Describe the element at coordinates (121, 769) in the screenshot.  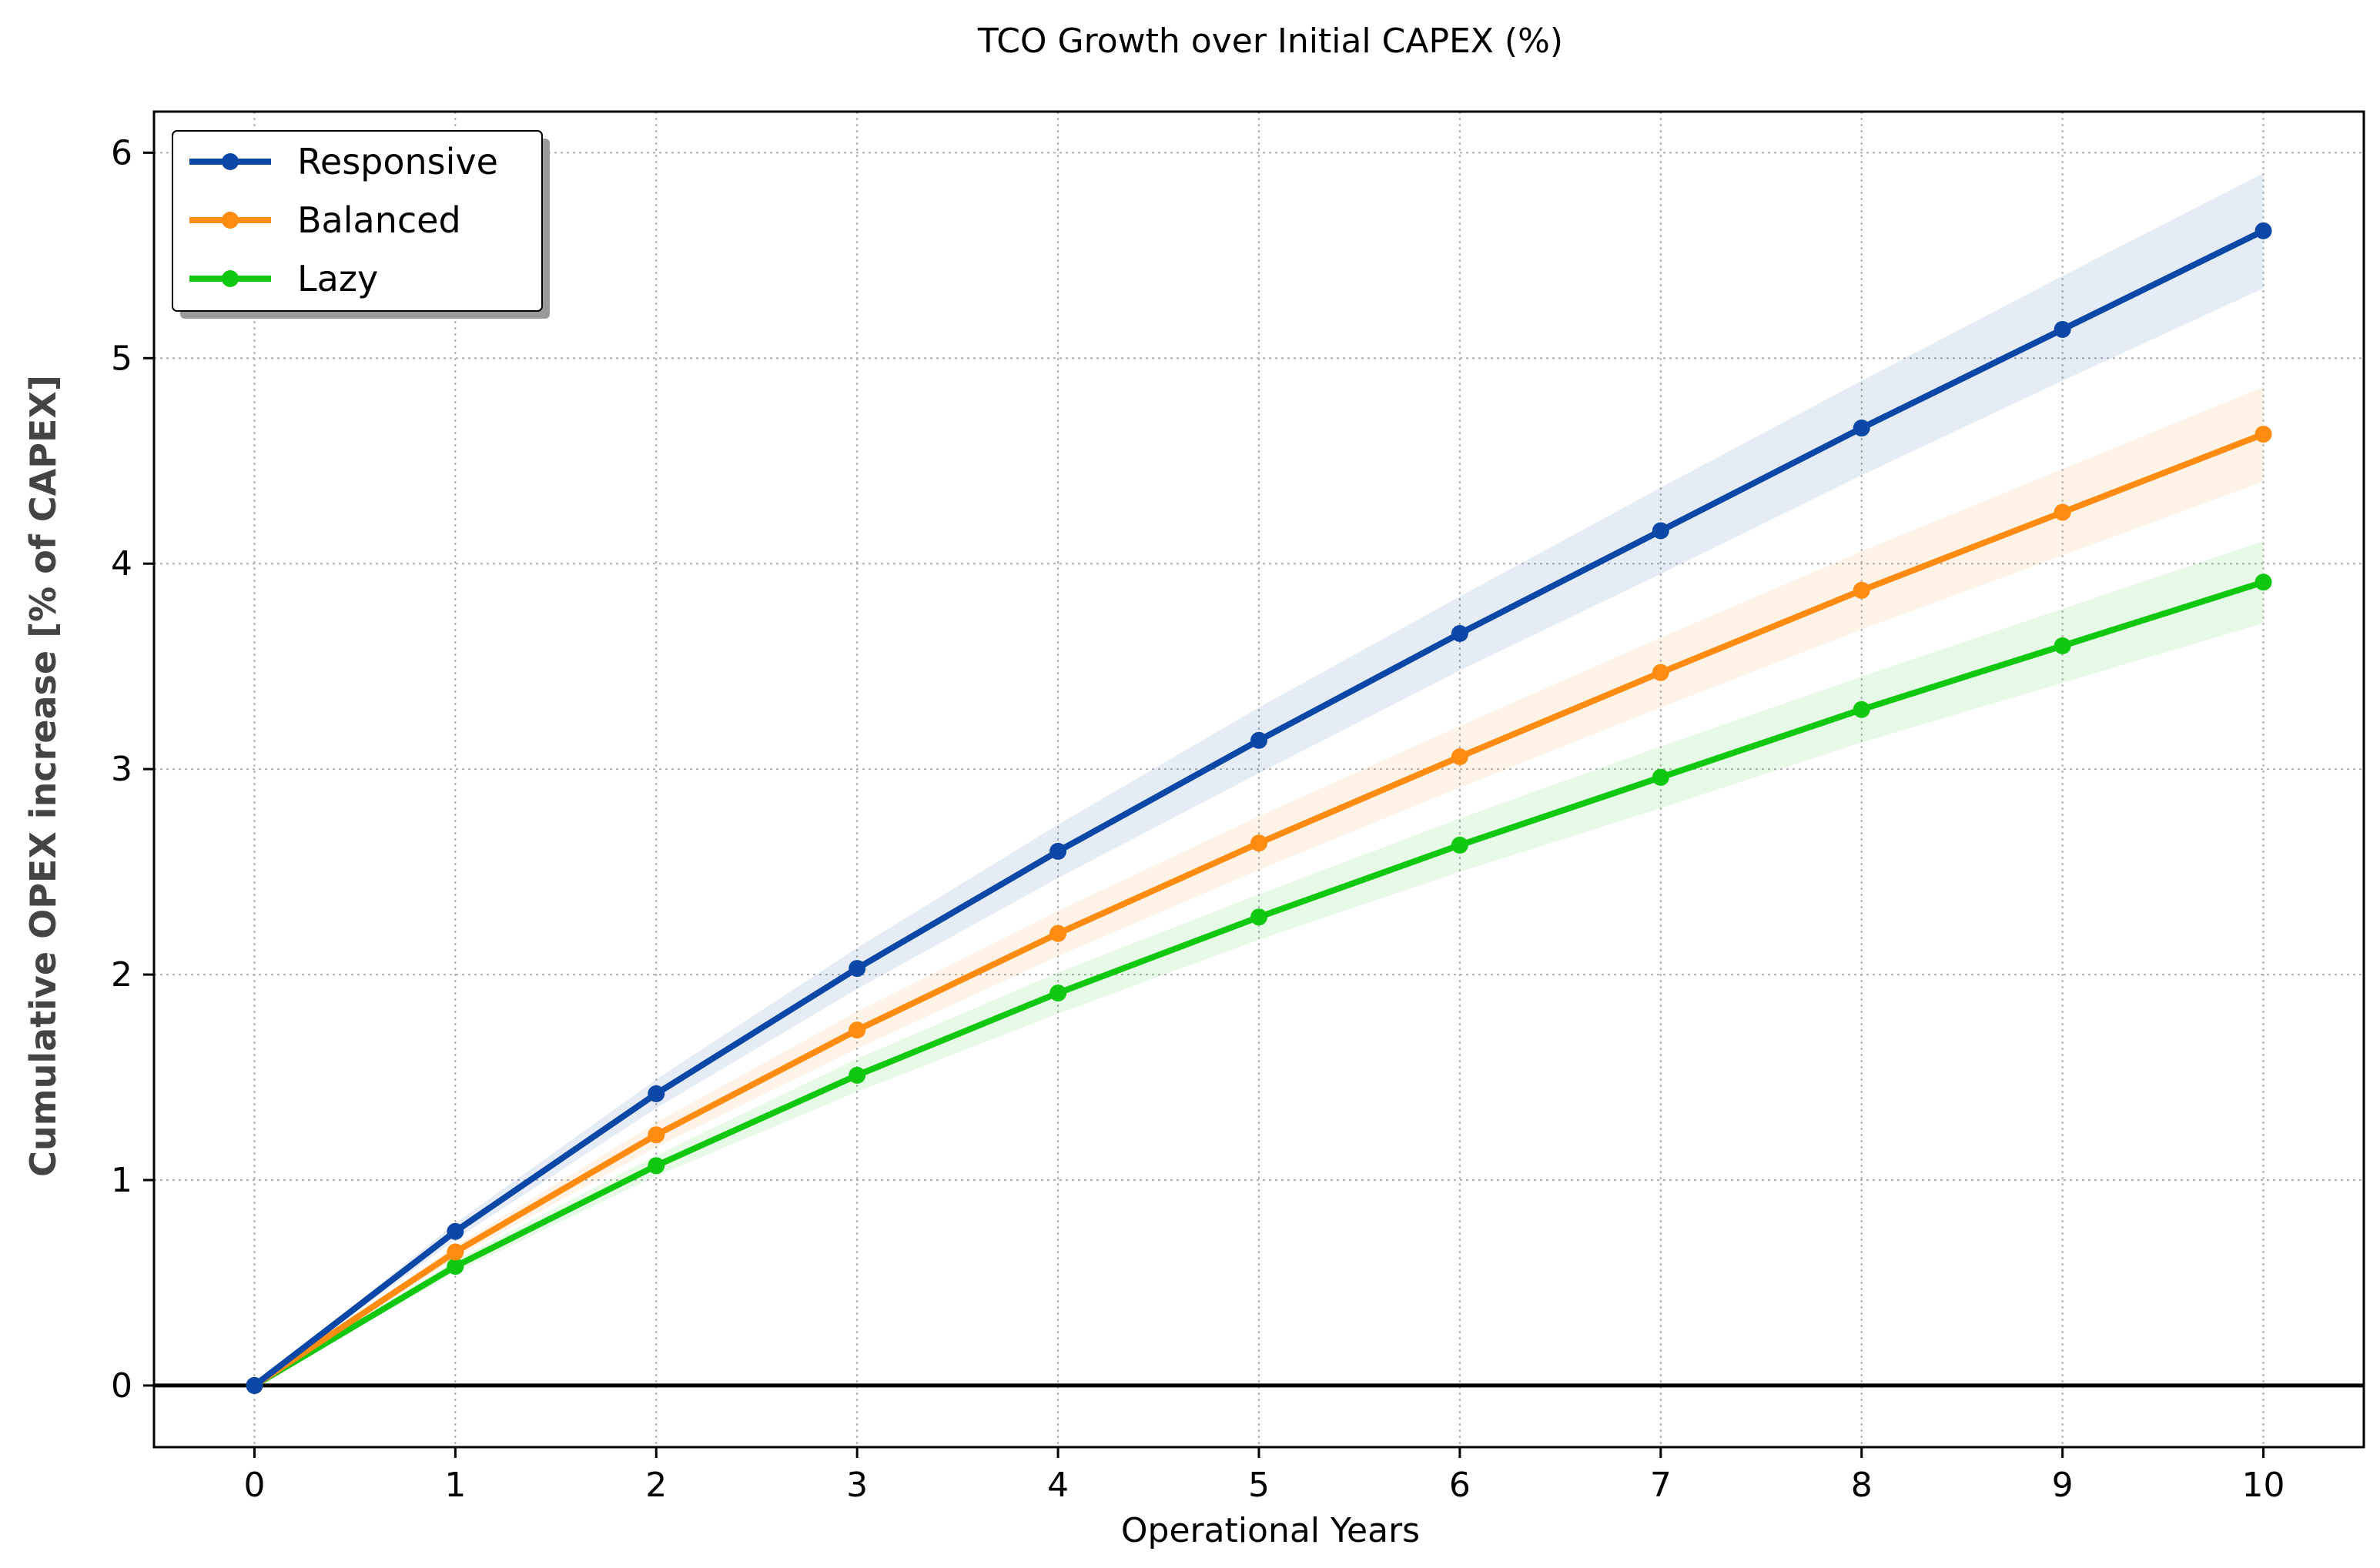
I see `y-tick-label: 3` at that location.